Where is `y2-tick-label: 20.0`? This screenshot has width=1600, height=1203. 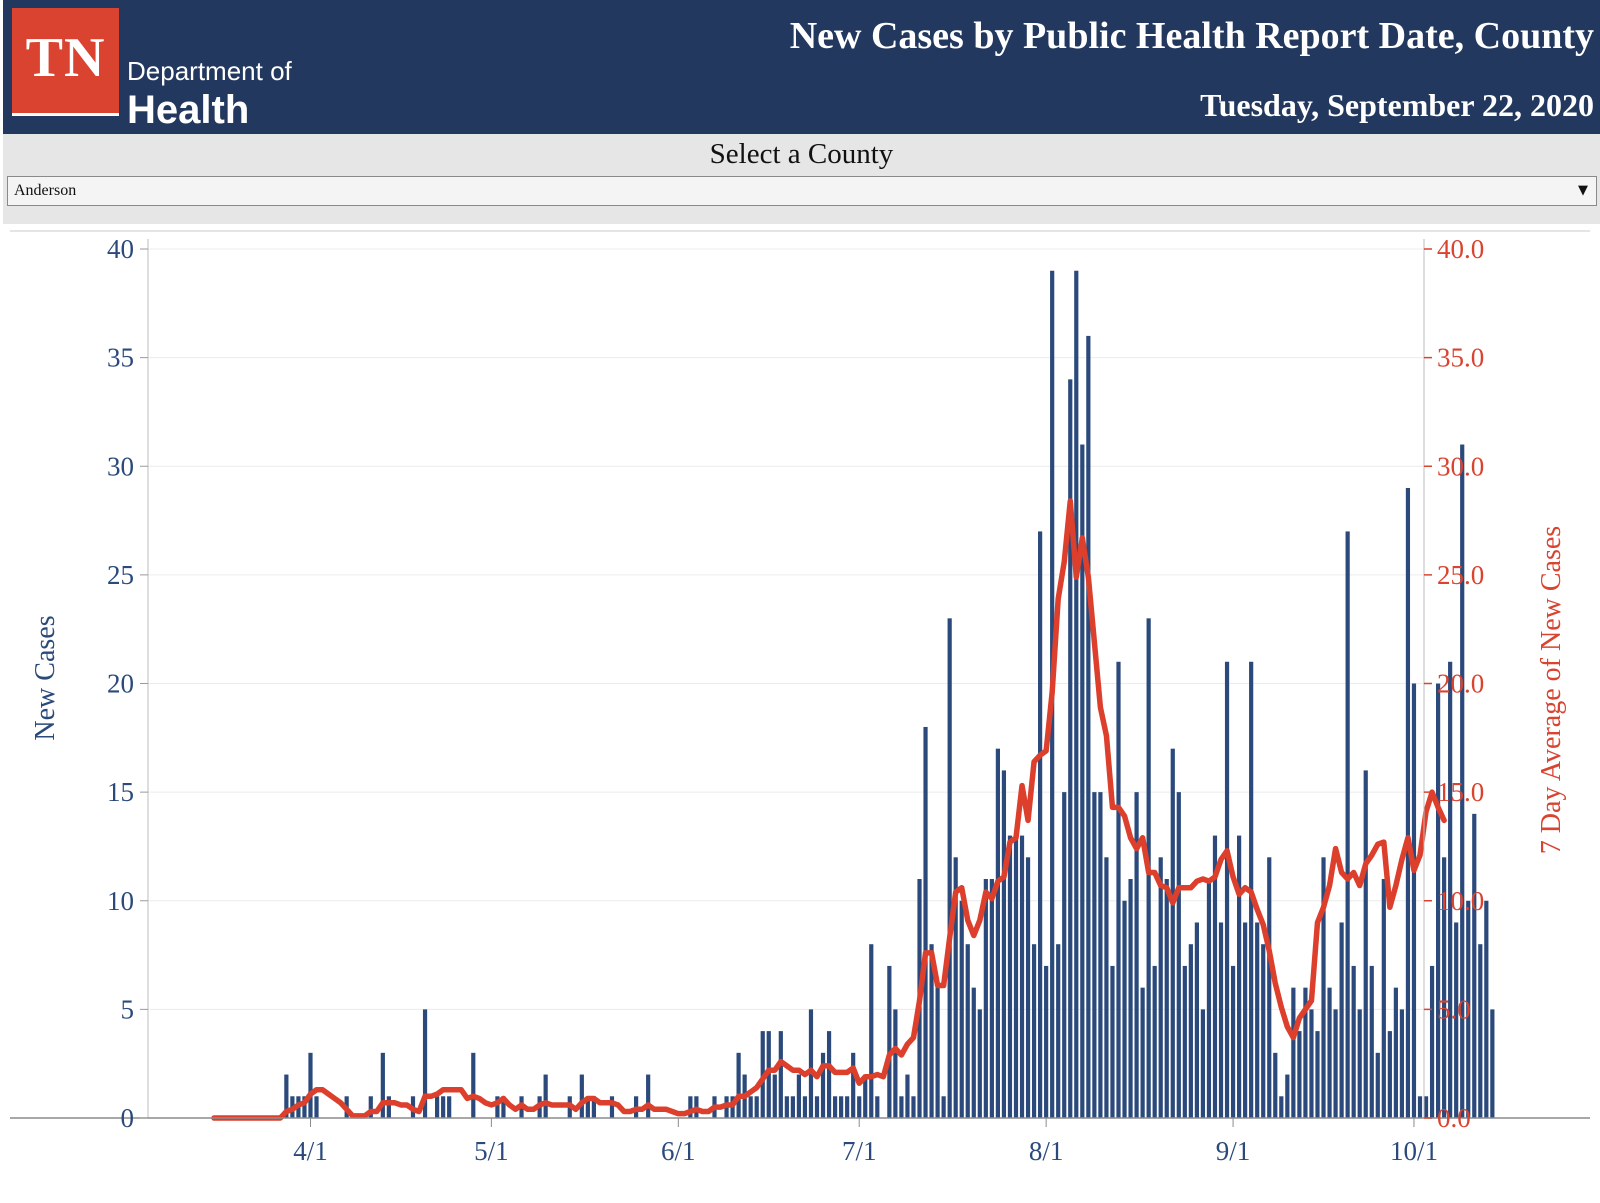 y2-tick-label: 20.0 is located at coordinates (1460, 684).